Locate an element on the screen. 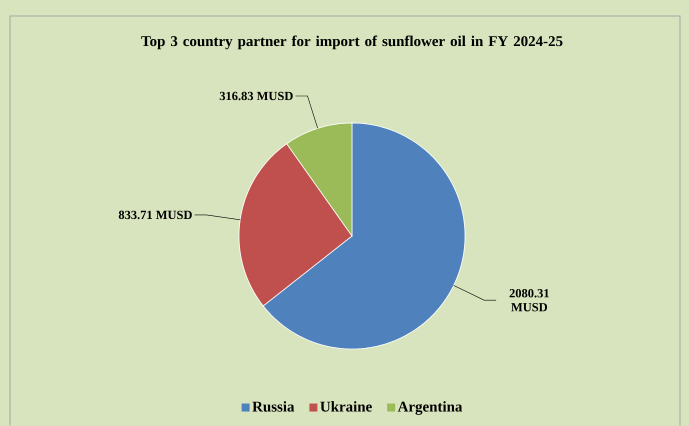  legend-label: Russia is located at coordinates (273, 406).